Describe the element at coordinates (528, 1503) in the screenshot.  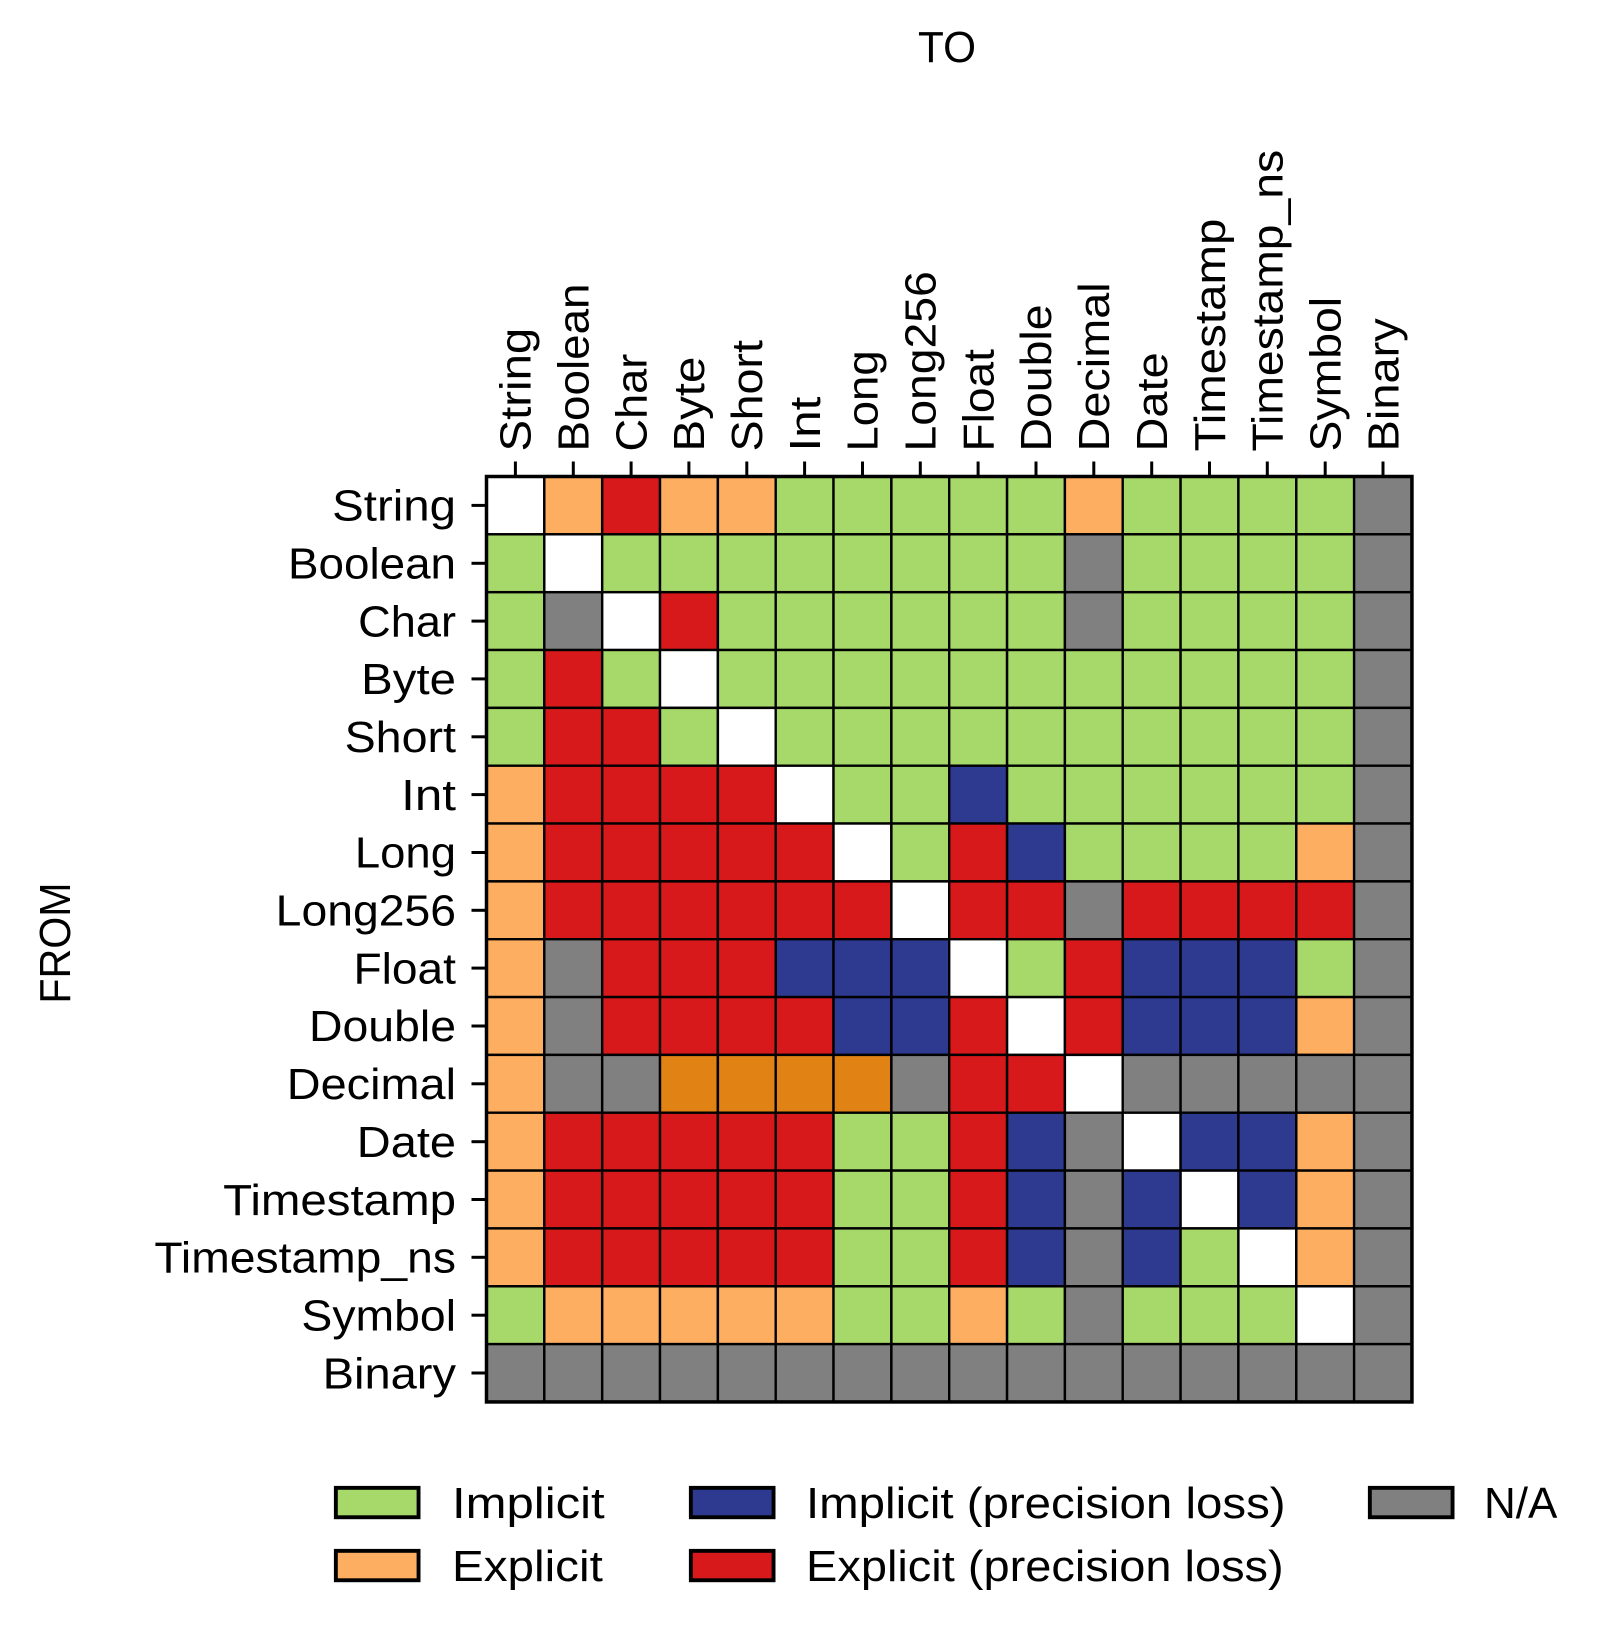
I see `svg-text: Implicit` at that location.